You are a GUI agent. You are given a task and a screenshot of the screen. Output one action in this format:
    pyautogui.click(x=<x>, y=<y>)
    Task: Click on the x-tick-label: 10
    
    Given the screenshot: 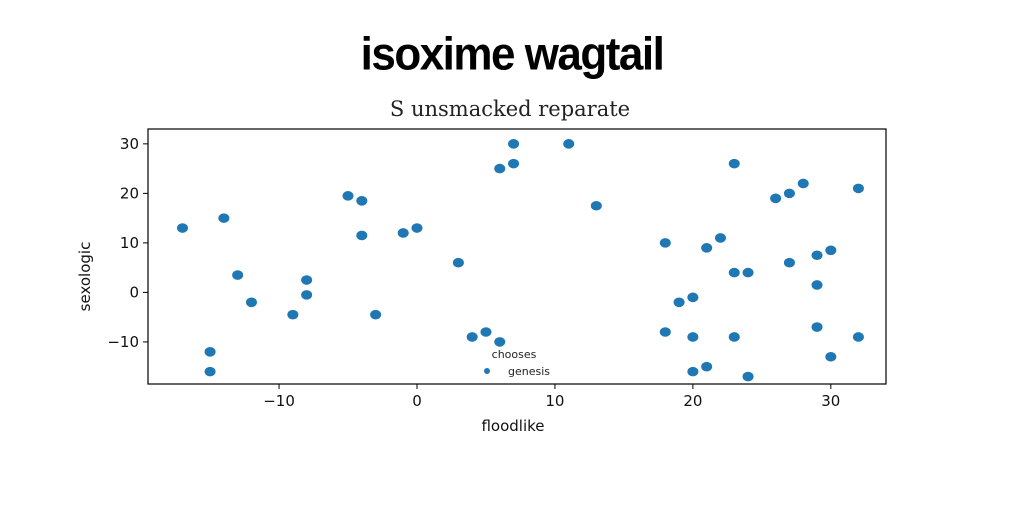 What is the action you would take?
    pyautogui.click(x=554, y=401)
    